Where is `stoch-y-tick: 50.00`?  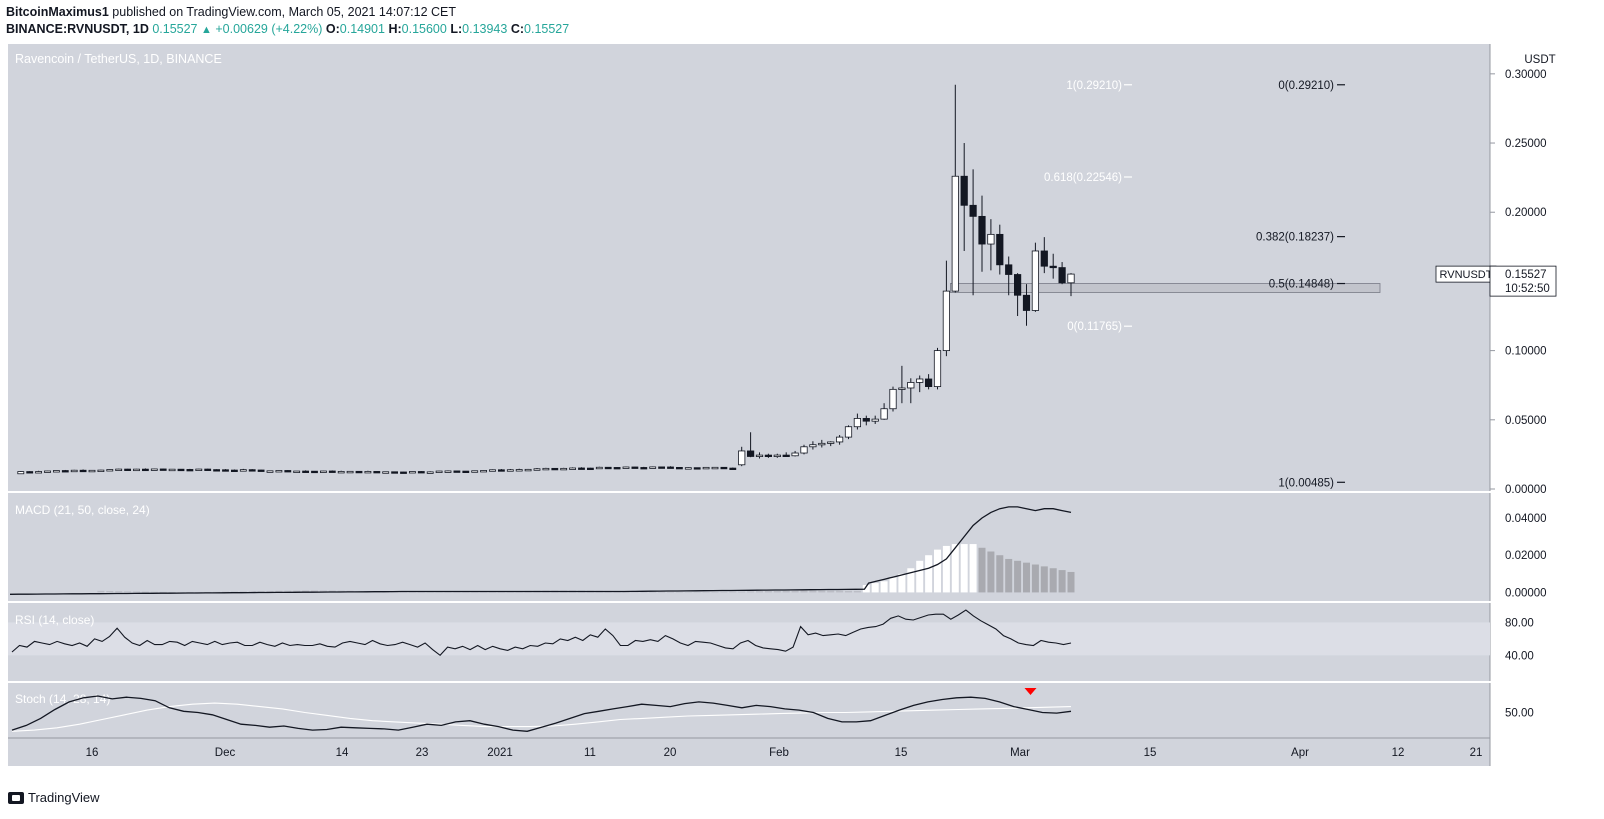
stoch-y-tick: 50.00 is located at coordinates (1519, 713).